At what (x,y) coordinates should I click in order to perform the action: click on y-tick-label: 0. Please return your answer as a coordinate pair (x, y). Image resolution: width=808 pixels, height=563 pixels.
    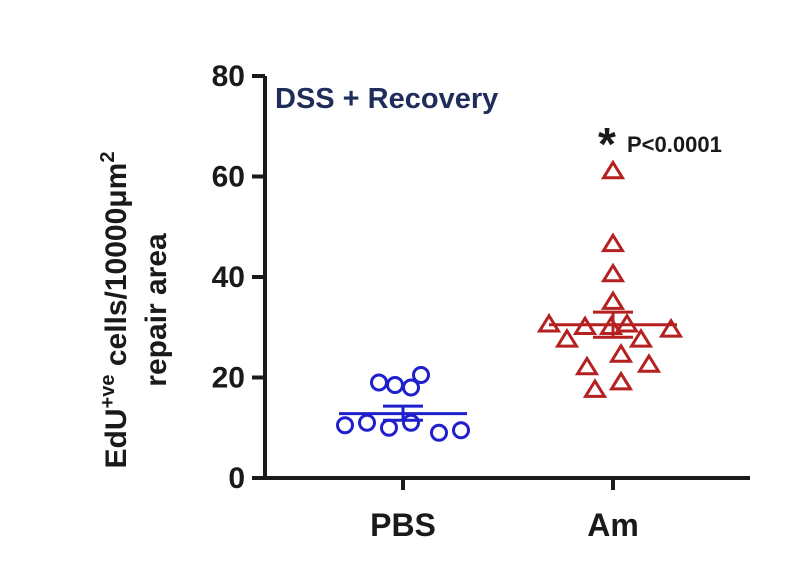
    Looking at the image, I should click on (236, 478).